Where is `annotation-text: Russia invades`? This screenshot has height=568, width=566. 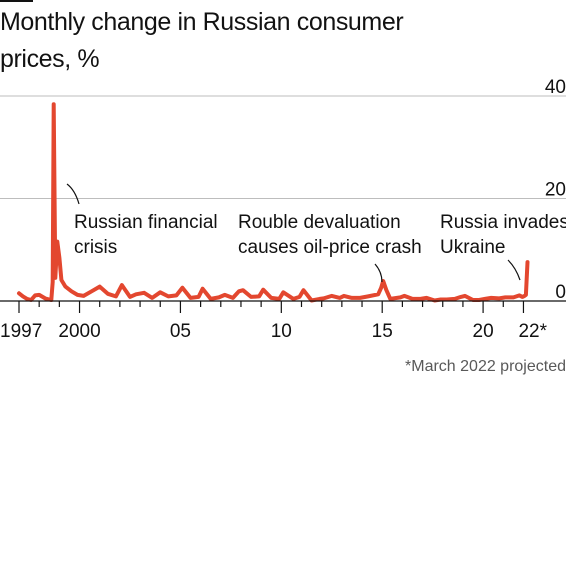
annotation-text: Russia invades is located at coordinates (503, 222).